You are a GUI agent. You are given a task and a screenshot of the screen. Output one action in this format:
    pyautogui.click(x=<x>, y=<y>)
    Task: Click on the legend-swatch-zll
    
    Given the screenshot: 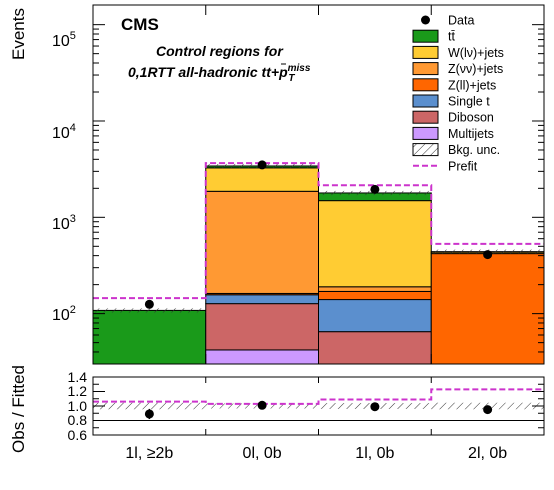 What is the action you would take?
    pyautogui.click(x=425, y=85)
    